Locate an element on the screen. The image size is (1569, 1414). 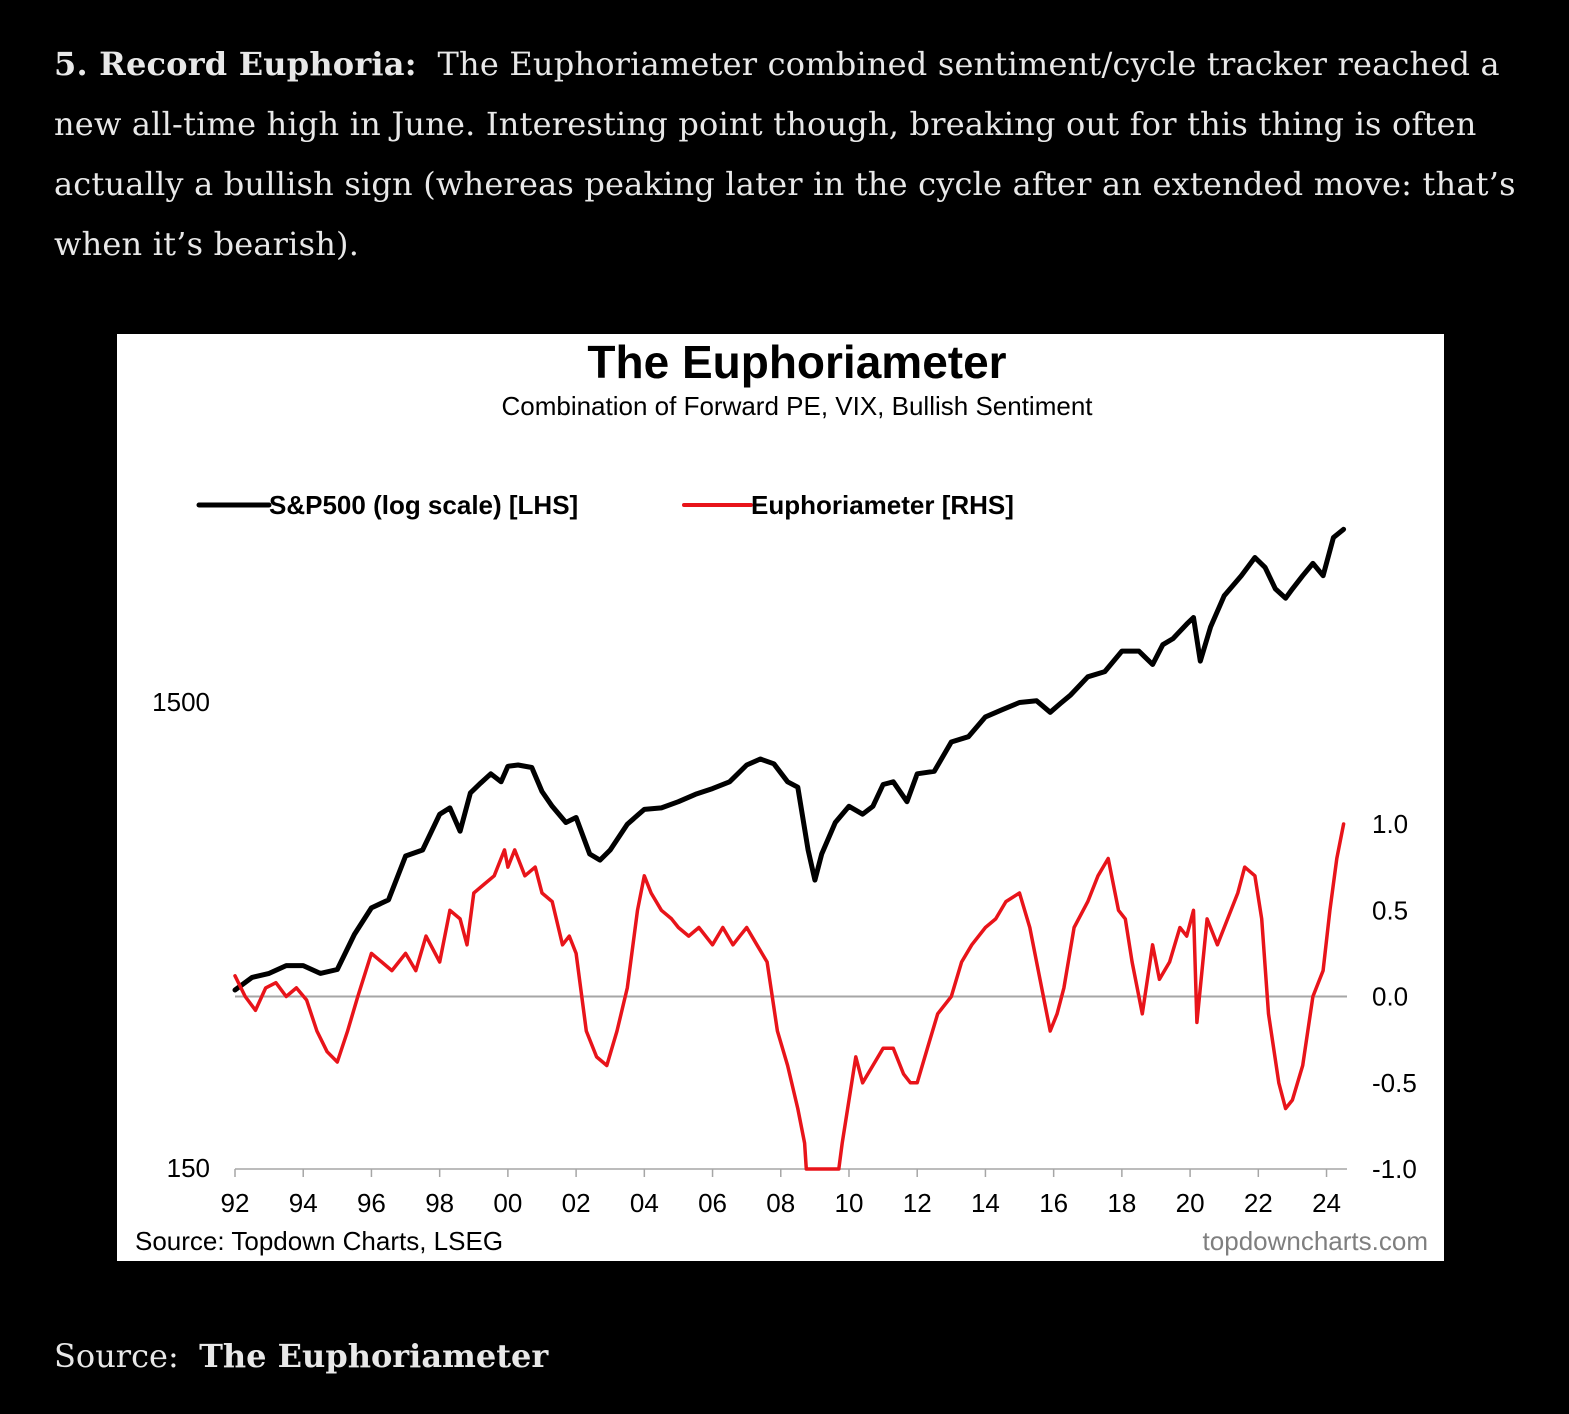
x-tick-label: 20 is located at coordinates (1190, 1203).